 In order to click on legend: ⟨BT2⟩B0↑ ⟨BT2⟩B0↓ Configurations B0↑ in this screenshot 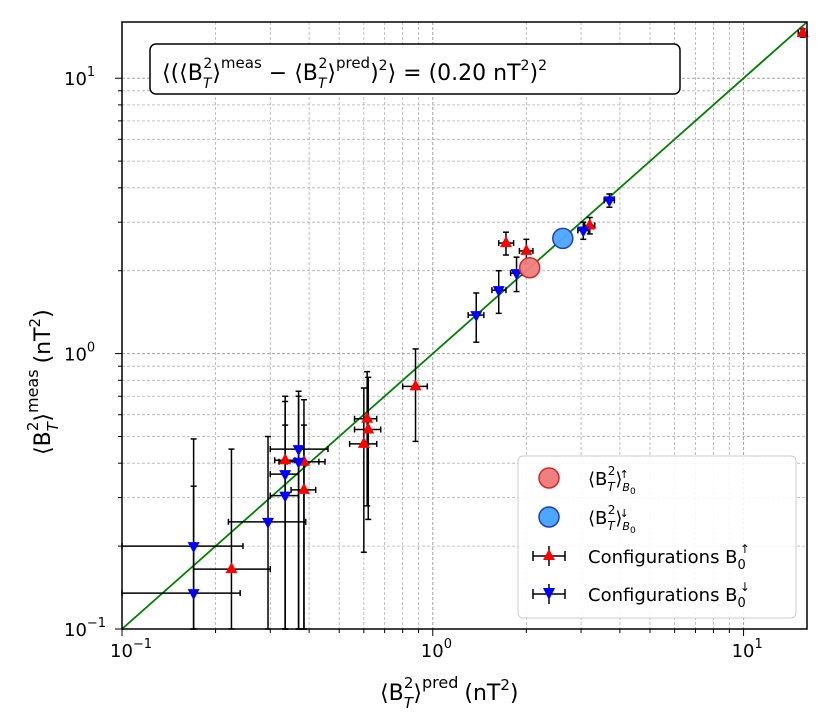, I will do `click(657, 537)`.